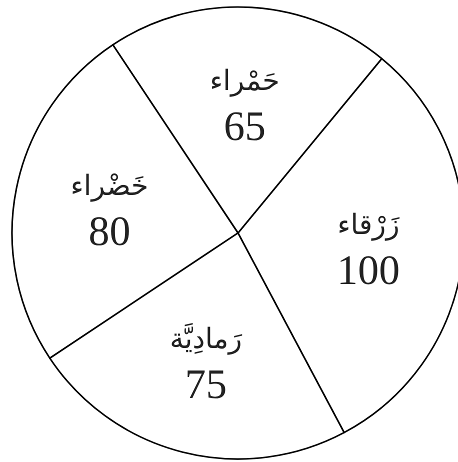  What do you see at coordinates (109, 185) in the screenshot?
I see `slice-label: خَضْراء` at bounding box center [109, 185].